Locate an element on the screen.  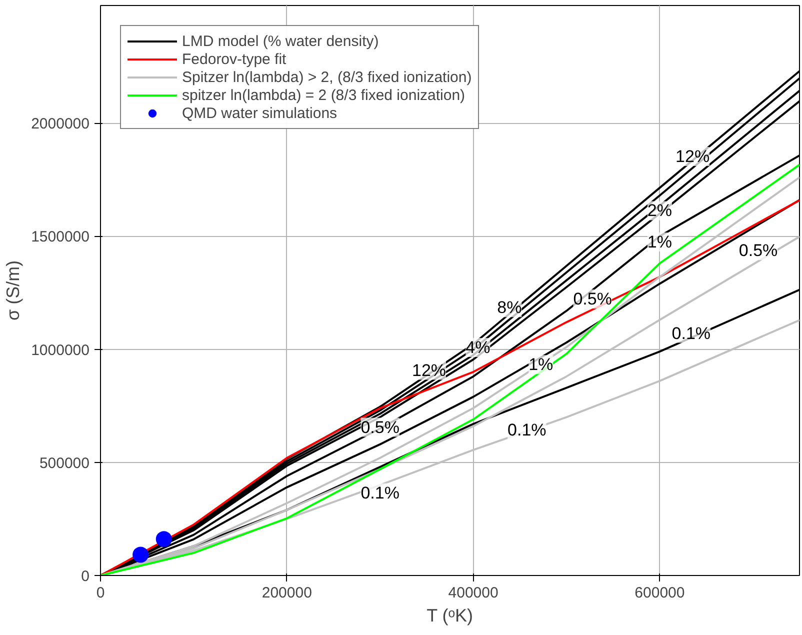
annotation: 8% is located at coordinates (509, 308).